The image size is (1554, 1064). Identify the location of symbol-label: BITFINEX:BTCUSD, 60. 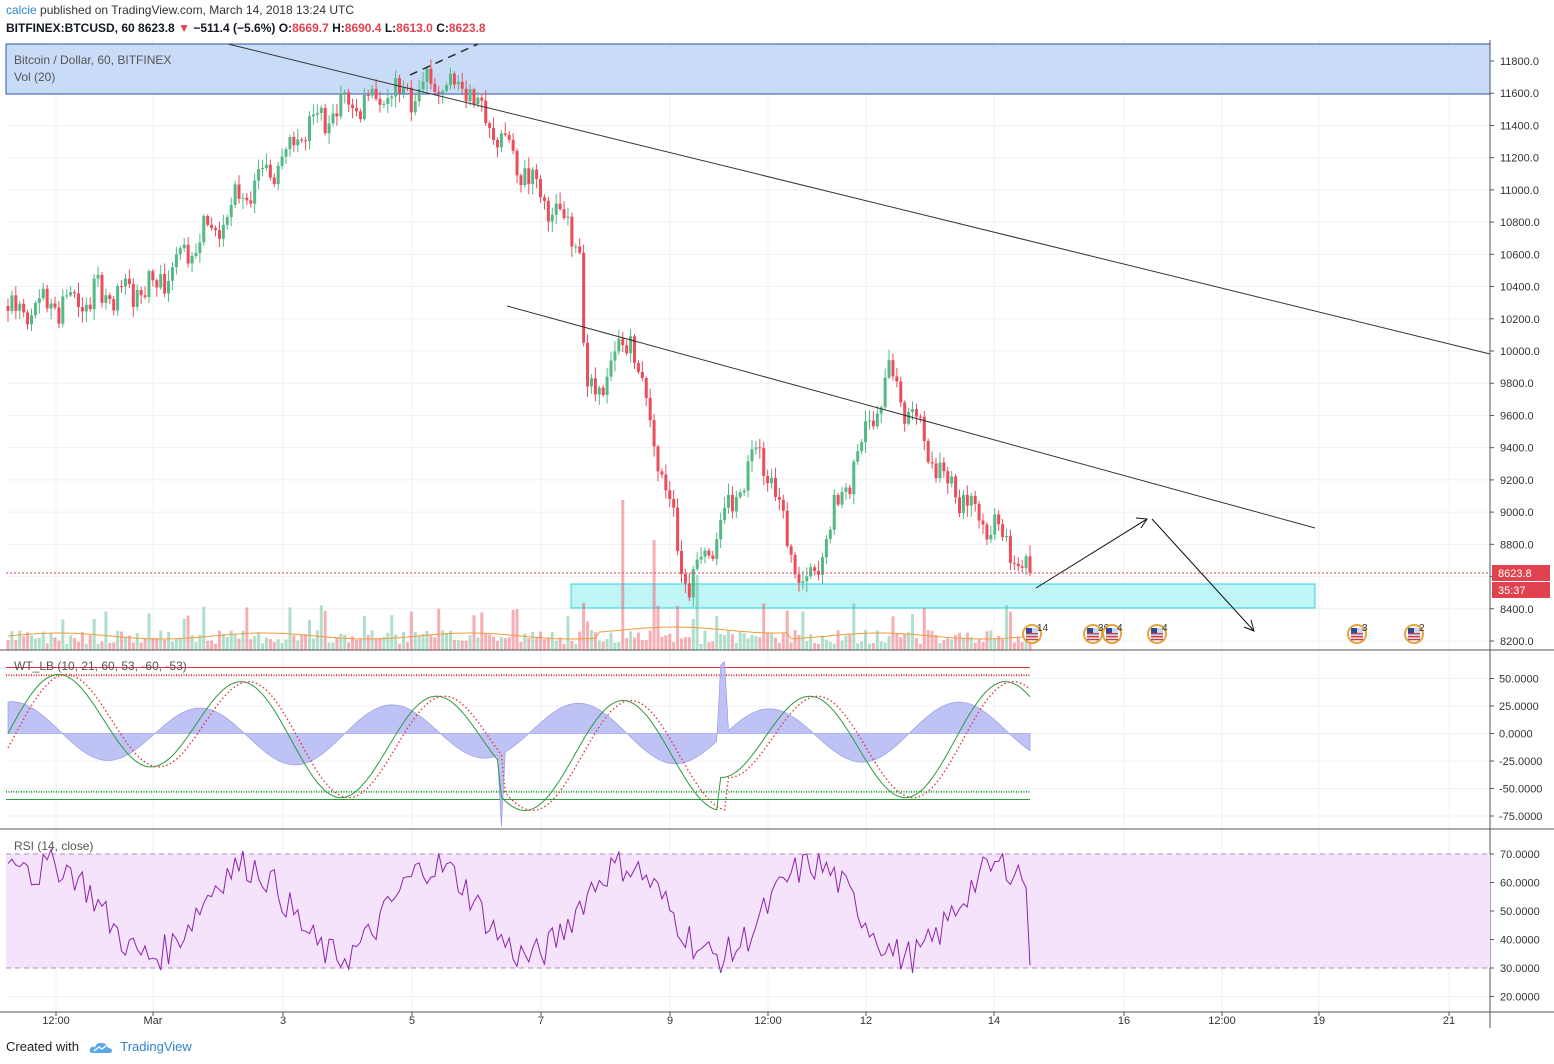
(70, 28).